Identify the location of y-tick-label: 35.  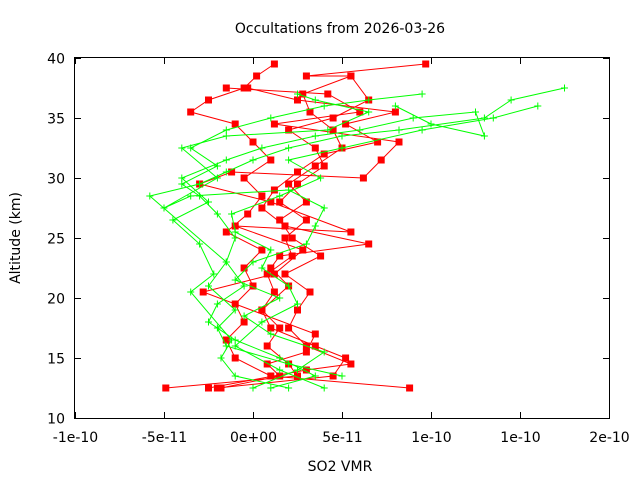
(56, 120).